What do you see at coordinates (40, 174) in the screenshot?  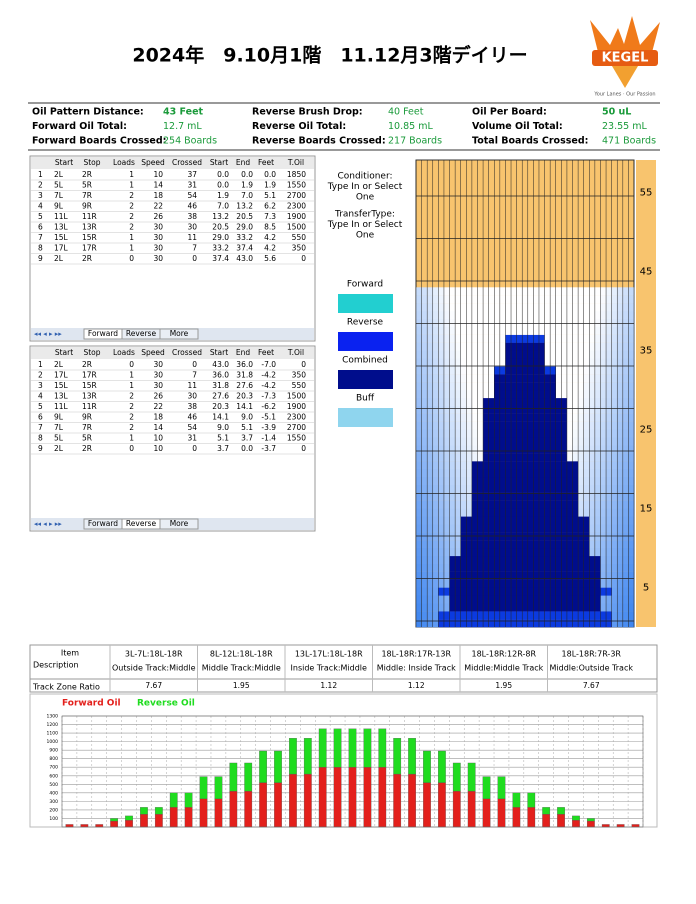 I see `table-cell: 1` at bounding box center [40, 174].